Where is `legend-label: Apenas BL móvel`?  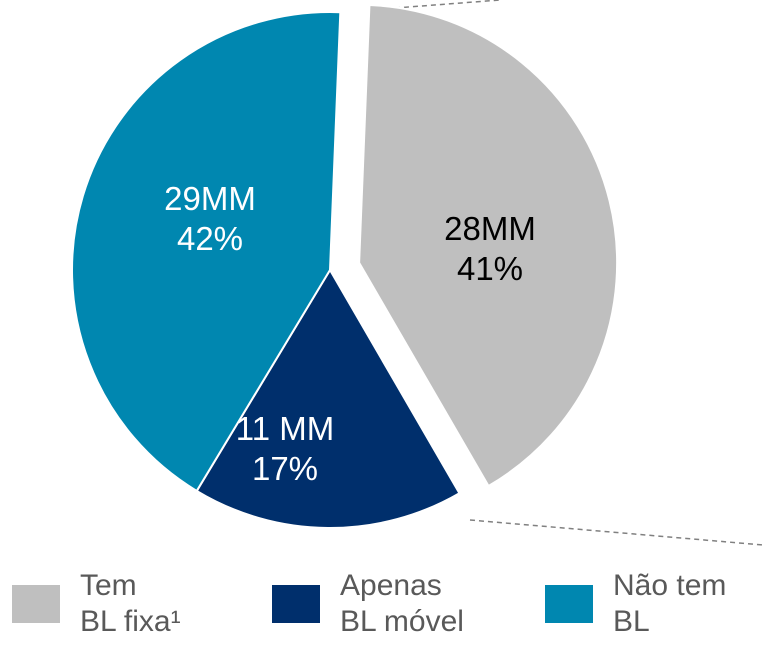 legend-label: Apenas BL móvel is located at coordinates (402, 603).